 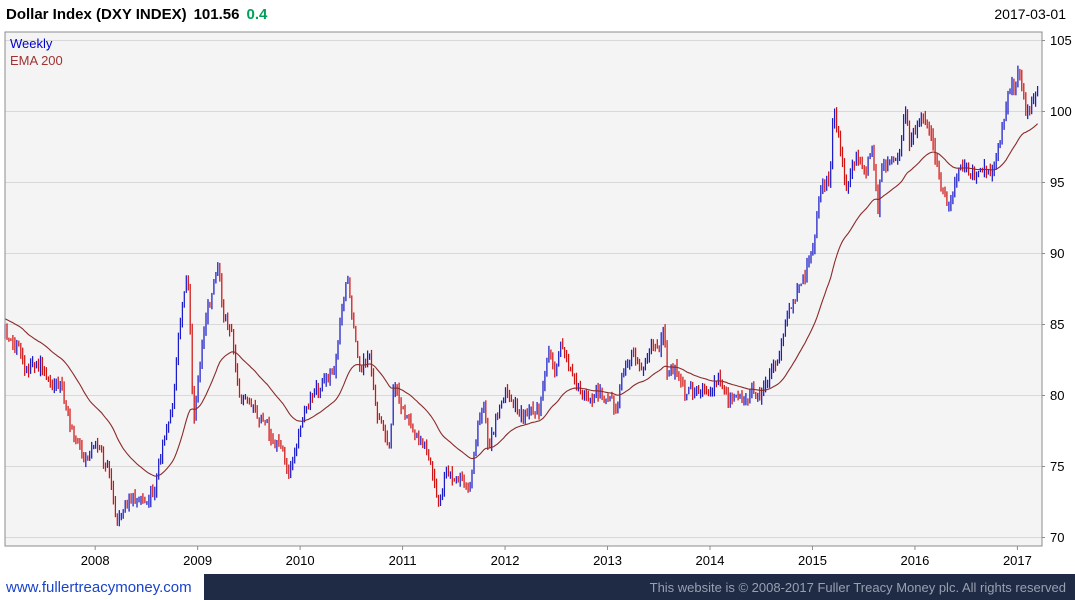 What do you see at coordinates (1057, 253) in the screenshot?
I see `svg-text: 90` at bounding box center [1057, 253].